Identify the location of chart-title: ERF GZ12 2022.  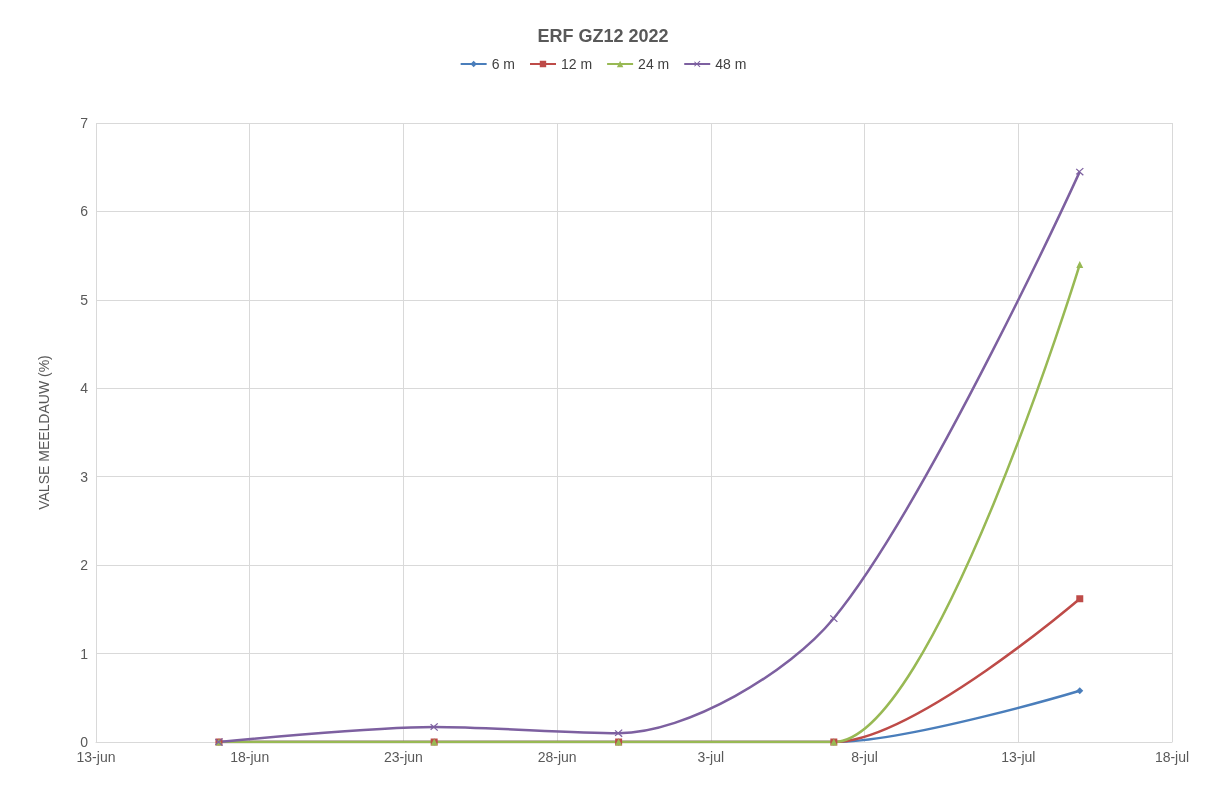
(603, 36).